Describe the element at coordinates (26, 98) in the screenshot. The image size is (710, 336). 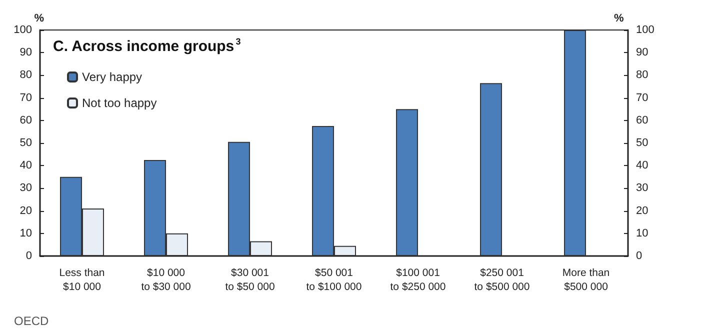
I see `y-tick-label: 70` at that location.